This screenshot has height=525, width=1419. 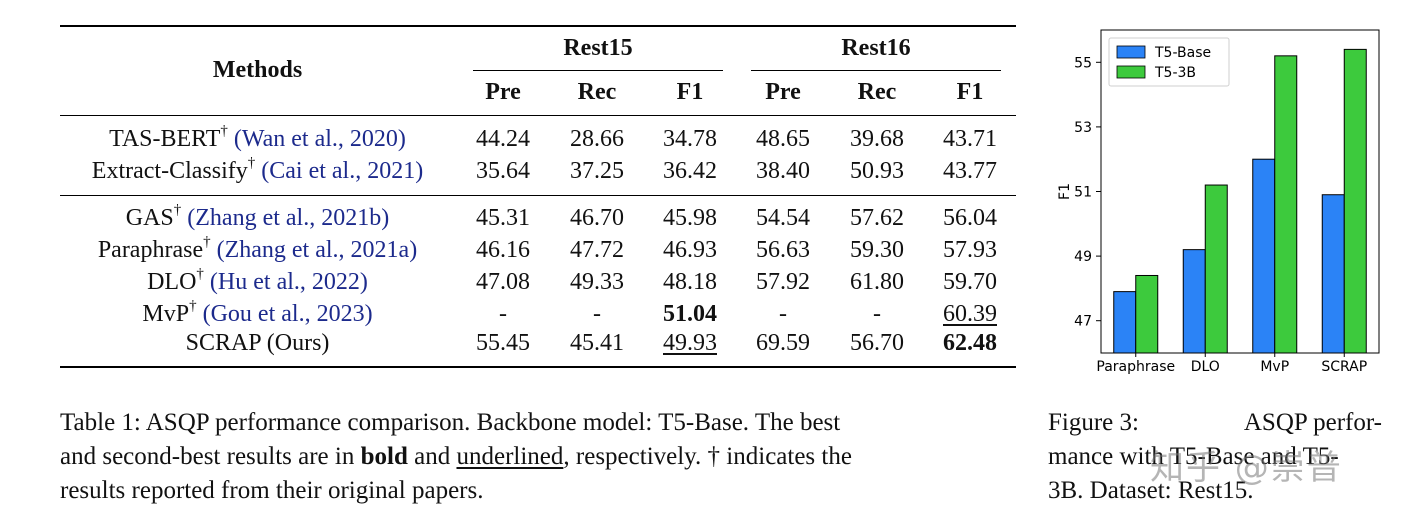 I want to click on citation-link: (Zhang et al., 2021b), so click(x=288, y=218).